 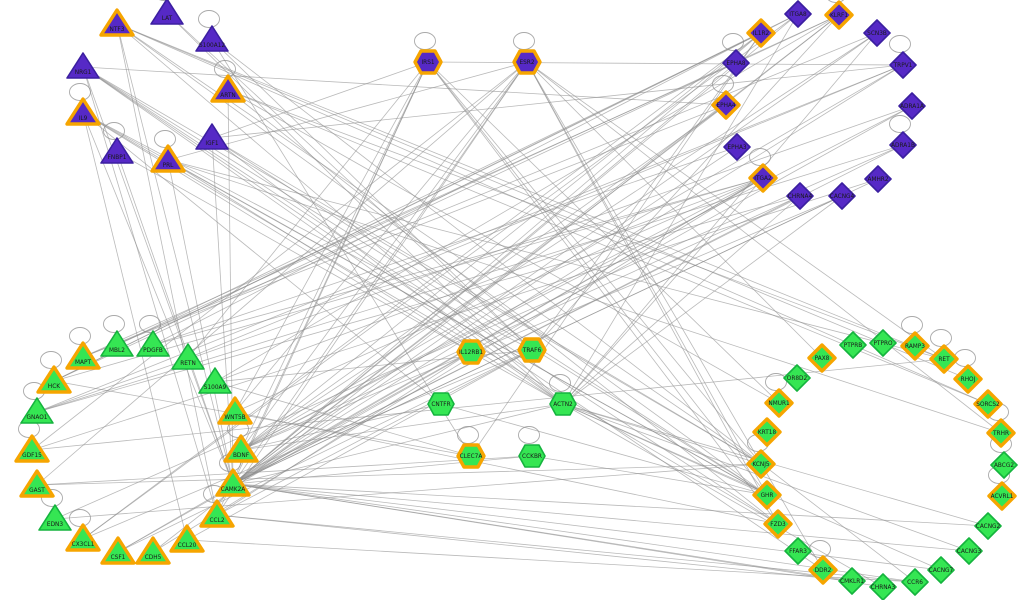 I want to click on node-SORCS2: SORCS2, so click(x=988, y=404).